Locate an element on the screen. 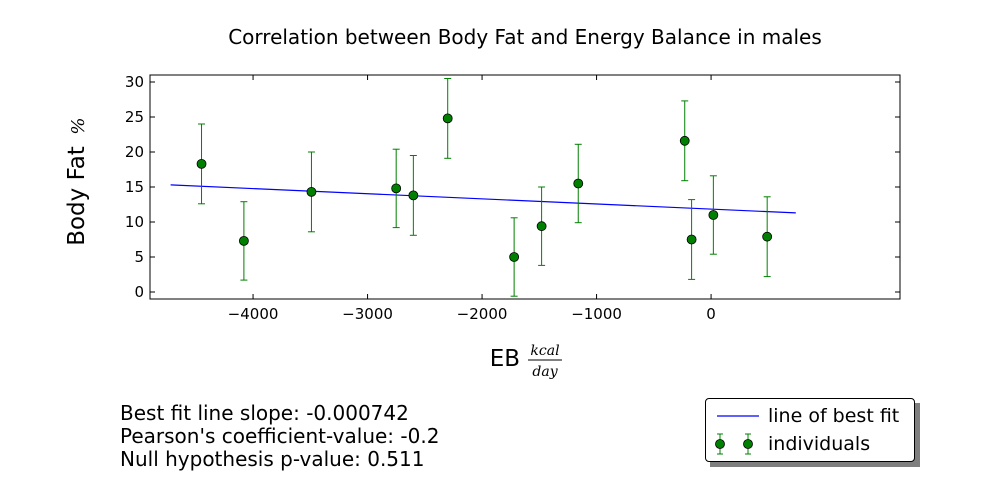 The height and width of the screenshot is (500, 1000). y-axis-title: Body Fat % is located at coordinates (77, 181).